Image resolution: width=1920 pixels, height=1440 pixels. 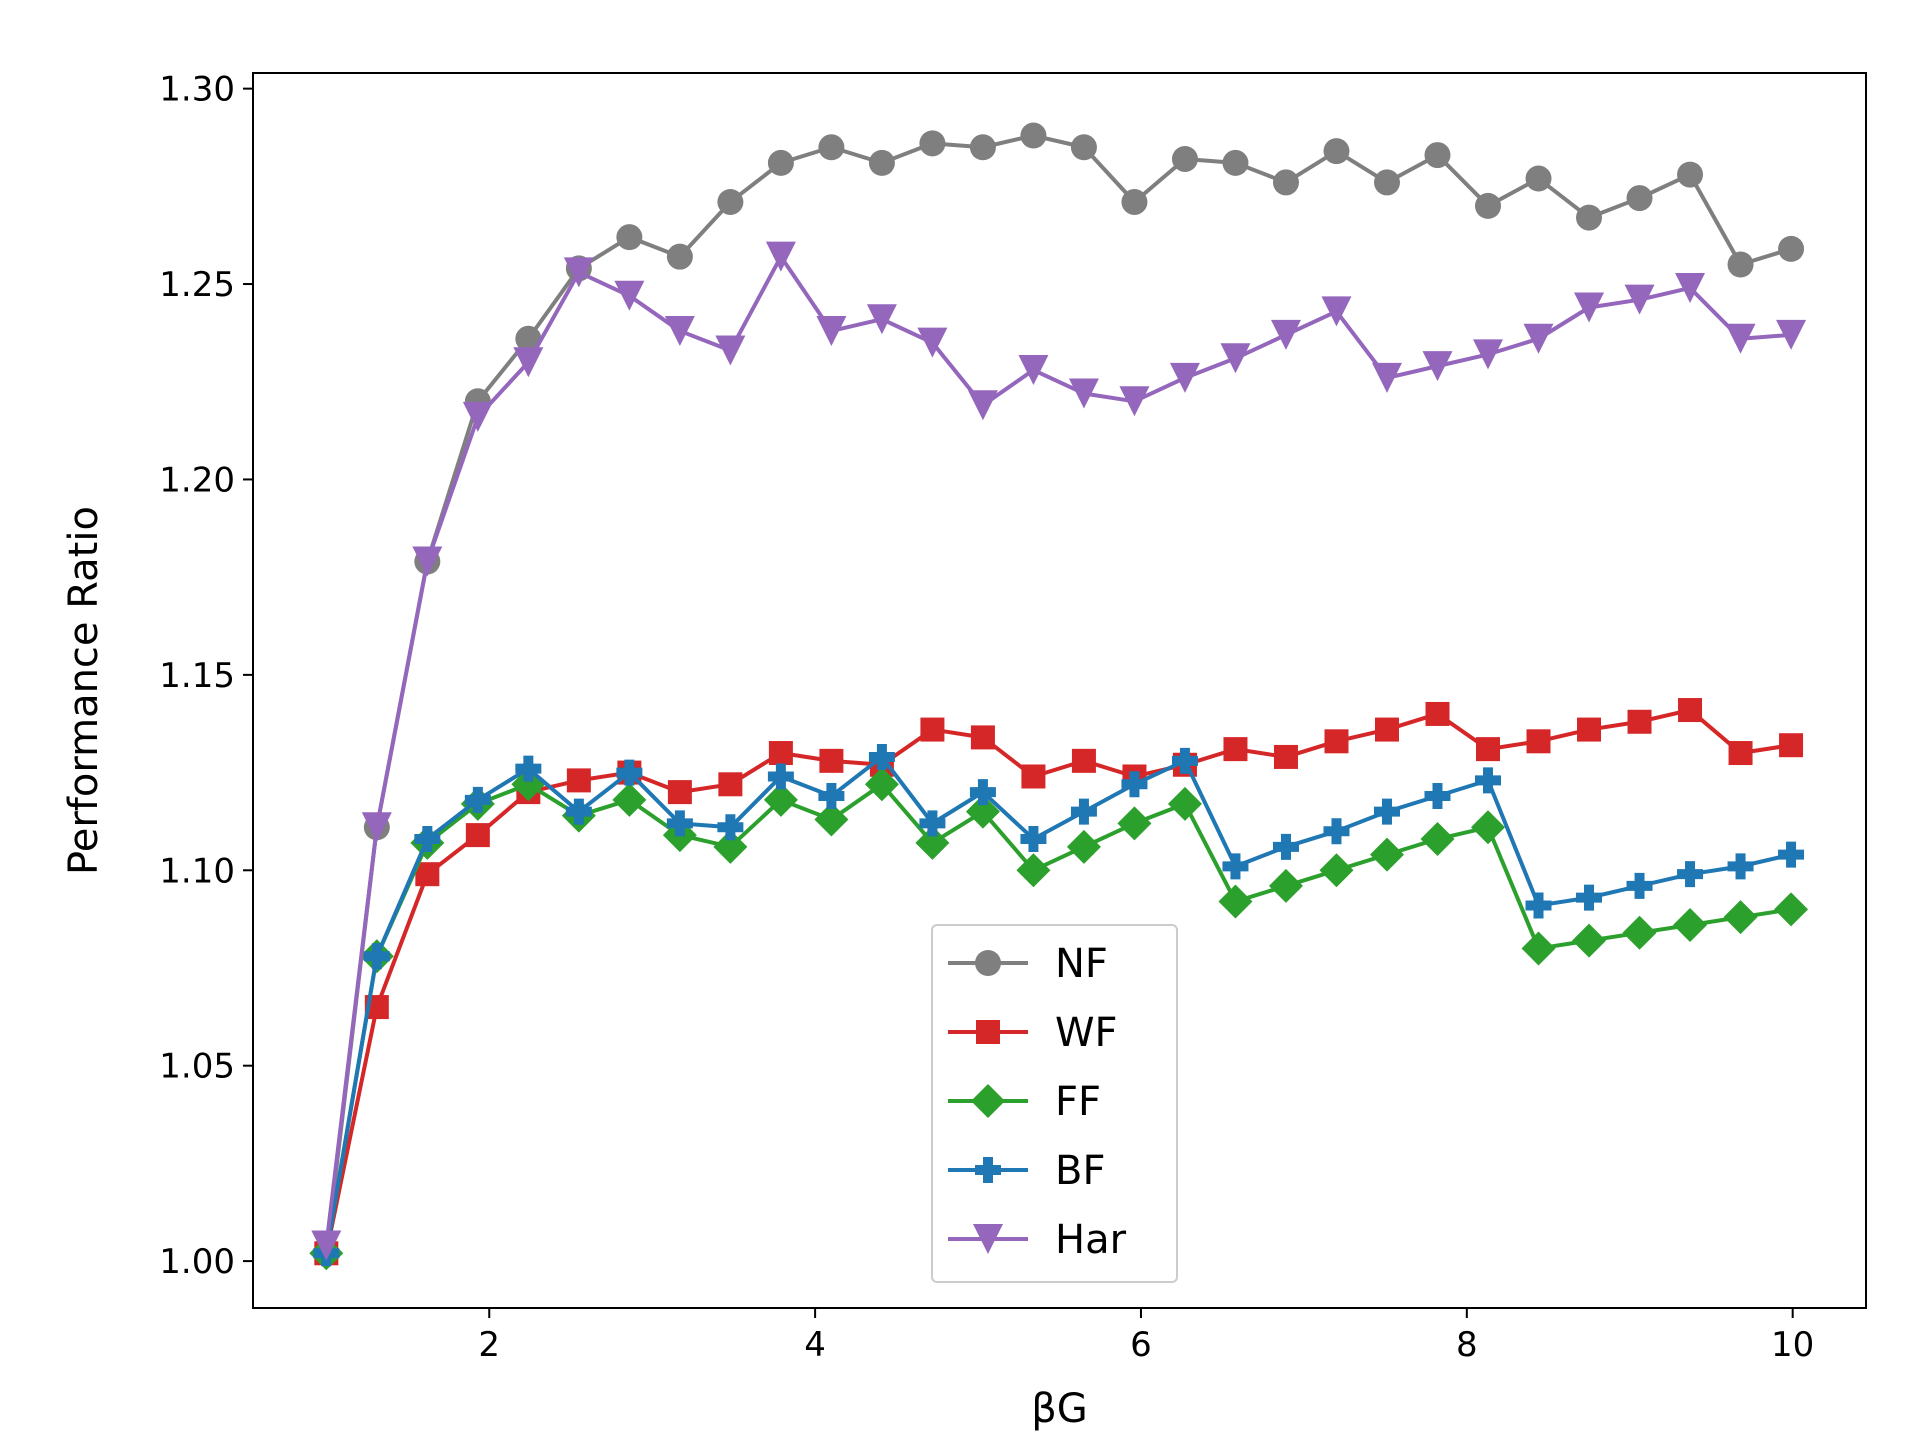 What do you see at coordinates (197, 90) in the screenshot?
I see `y-tick-label: 1.30` at bounding box center [197, 90].